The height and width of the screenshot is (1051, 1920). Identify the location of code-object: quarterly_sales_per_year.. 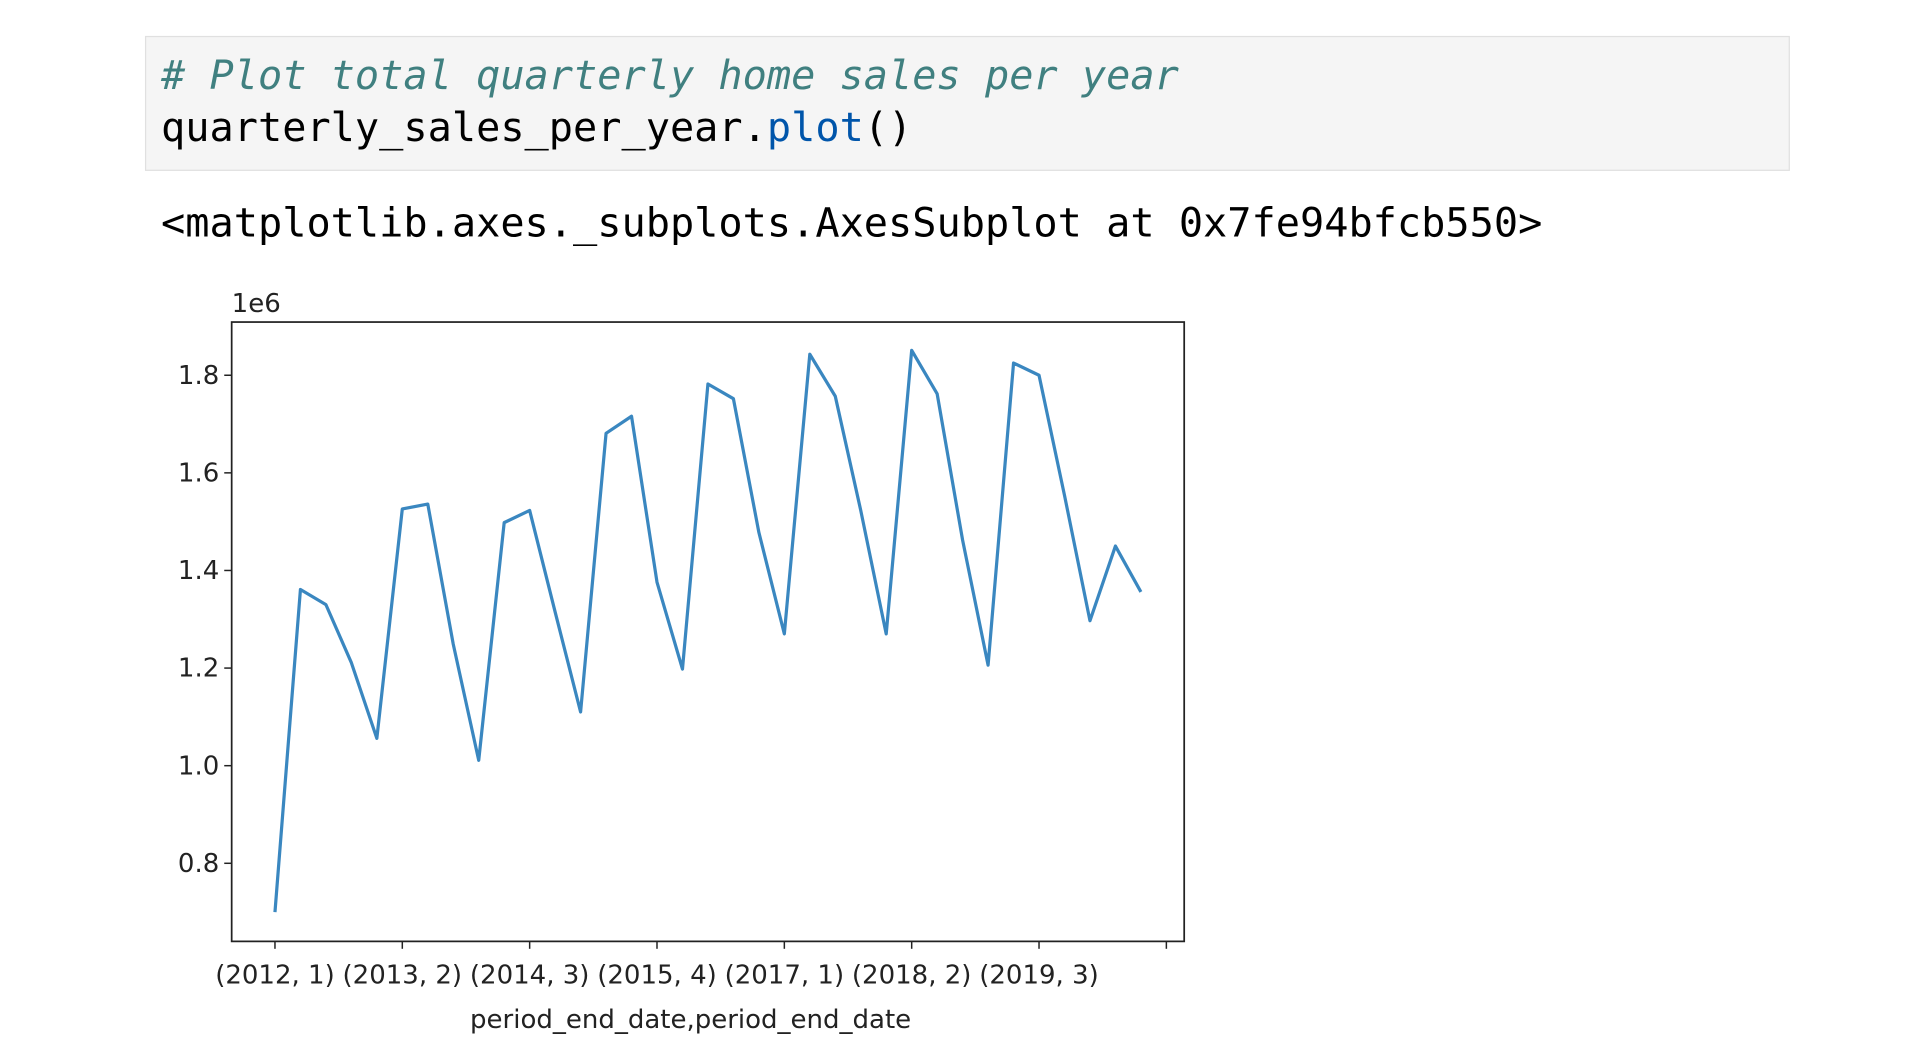
(464, 128).